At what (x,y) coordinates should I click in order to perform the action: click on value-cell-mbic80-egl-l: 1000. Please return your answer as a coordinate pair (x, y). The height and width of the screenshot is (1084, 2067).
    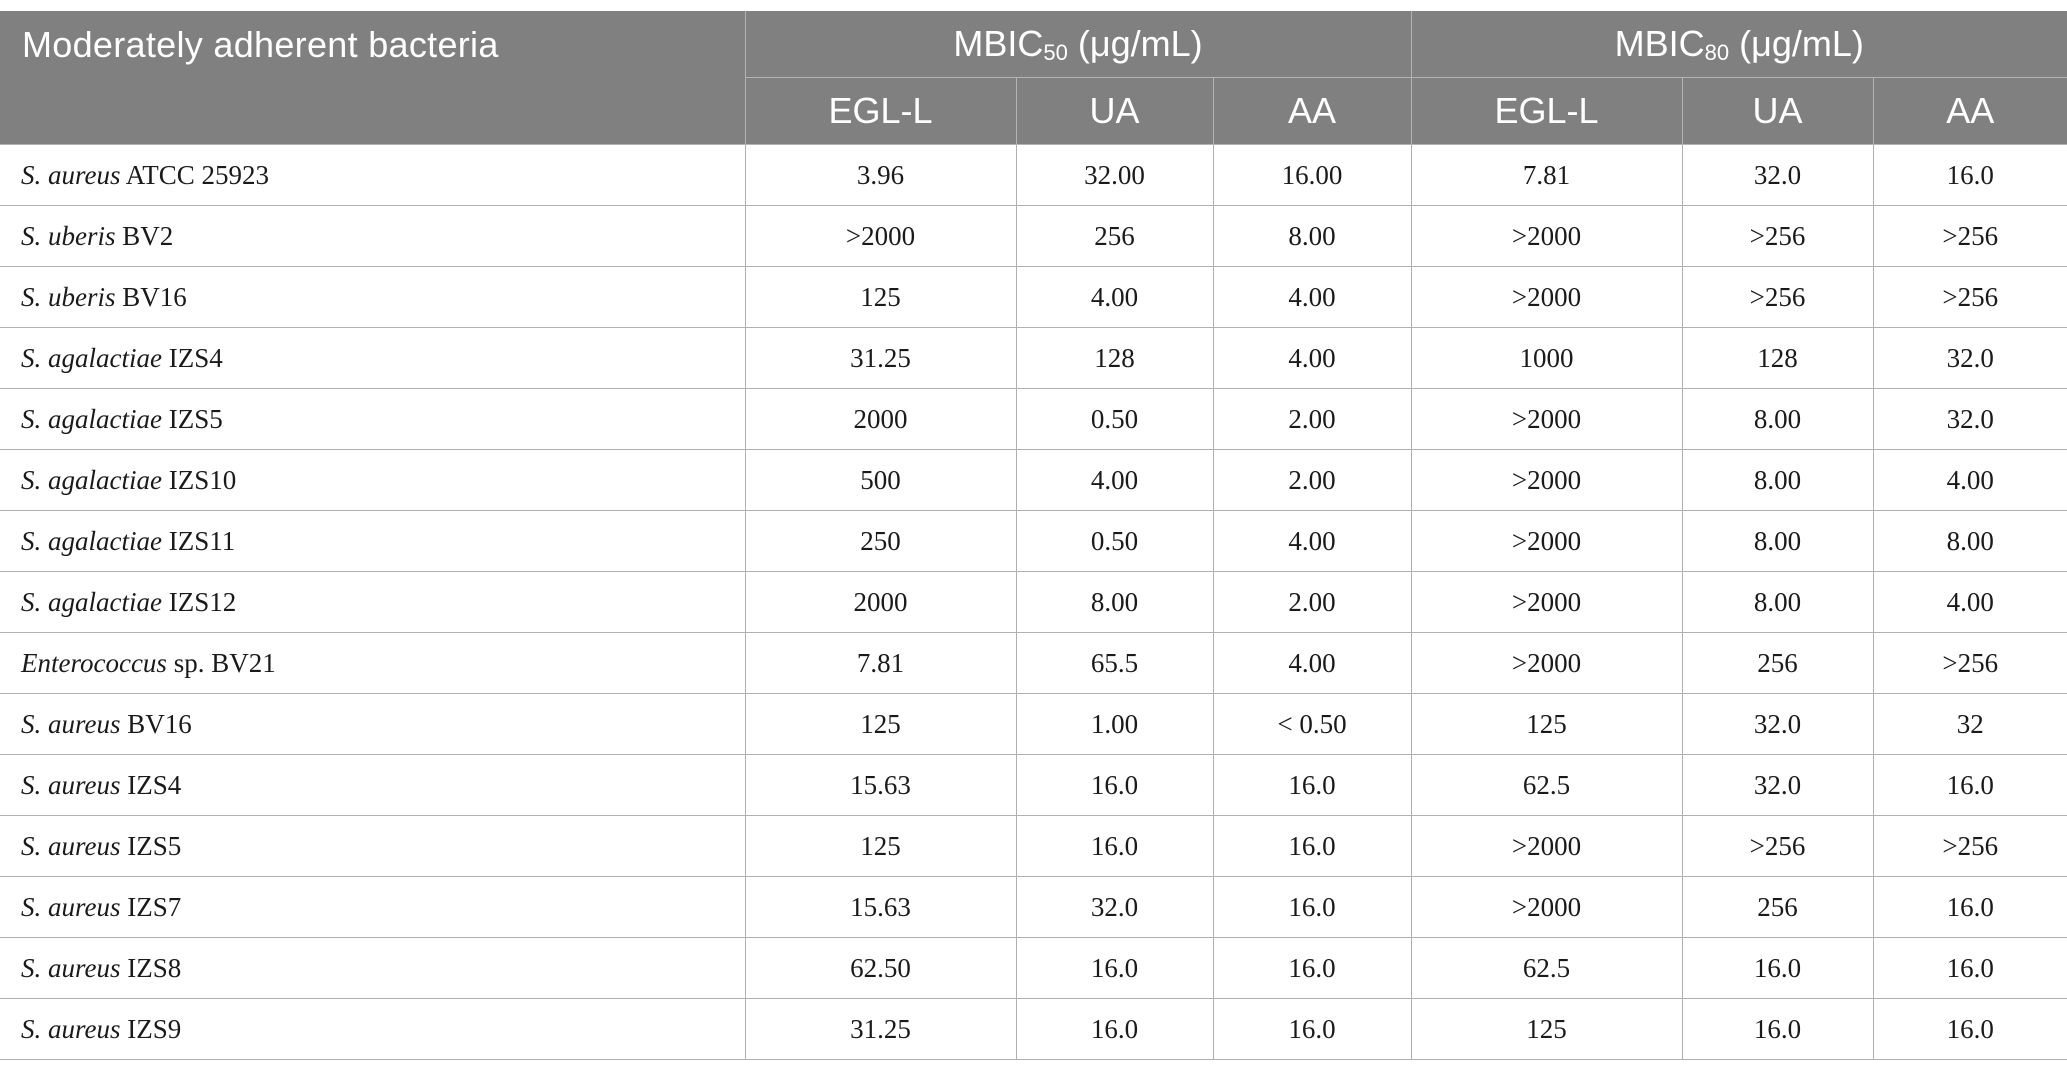
    Looking at the image, I should click on (1547, 358).